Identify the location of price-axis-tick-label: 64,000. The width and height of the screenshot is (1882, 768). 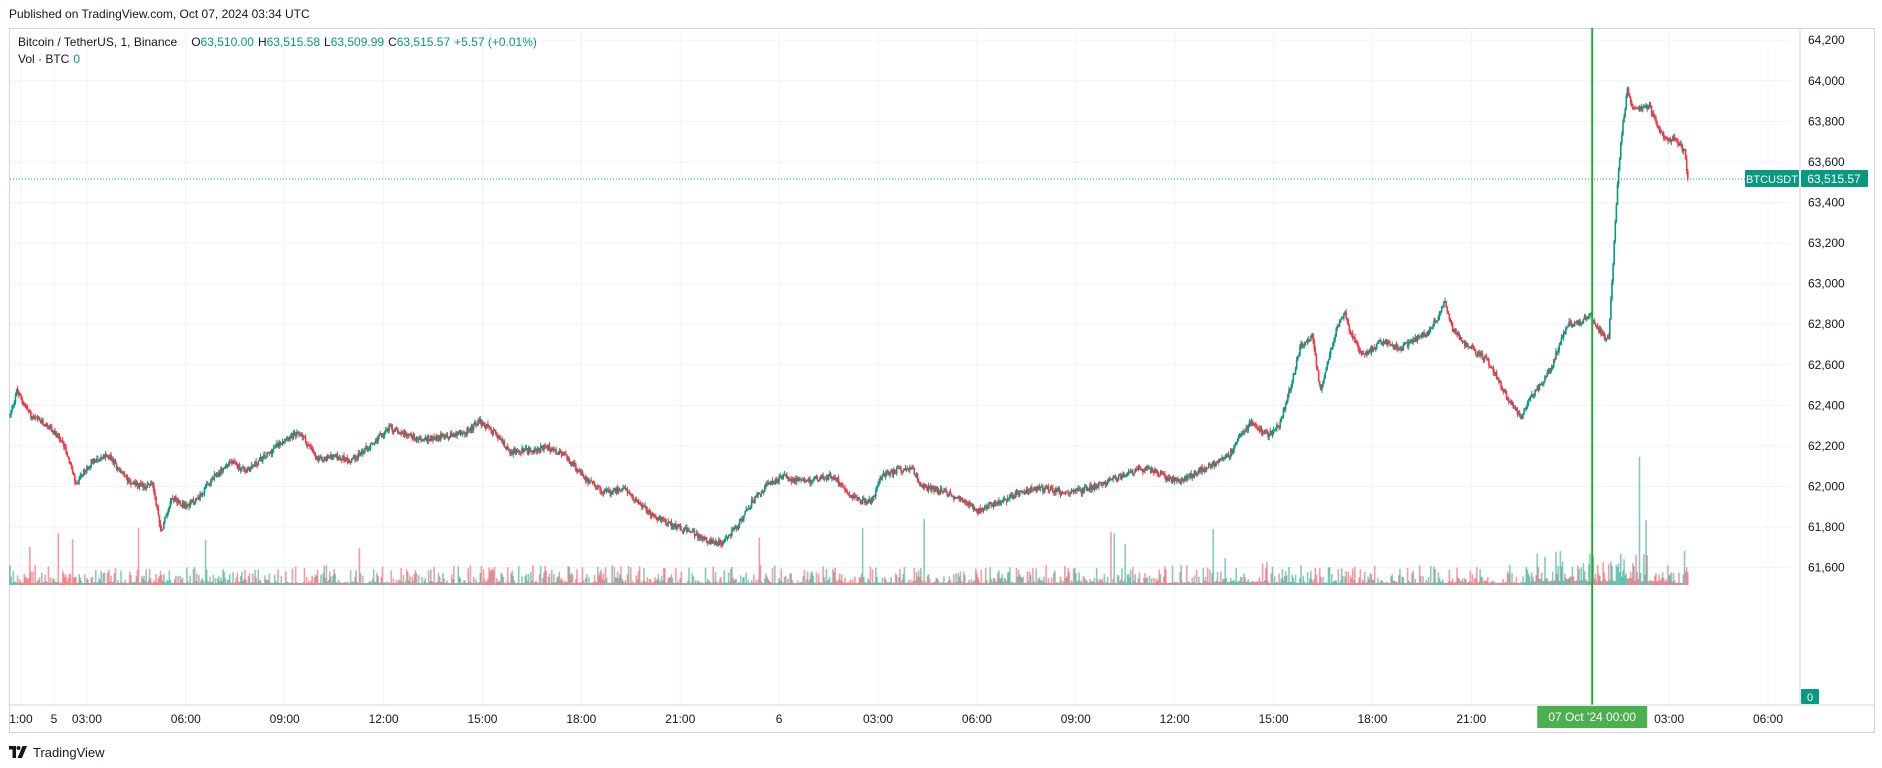
(1826, 81).